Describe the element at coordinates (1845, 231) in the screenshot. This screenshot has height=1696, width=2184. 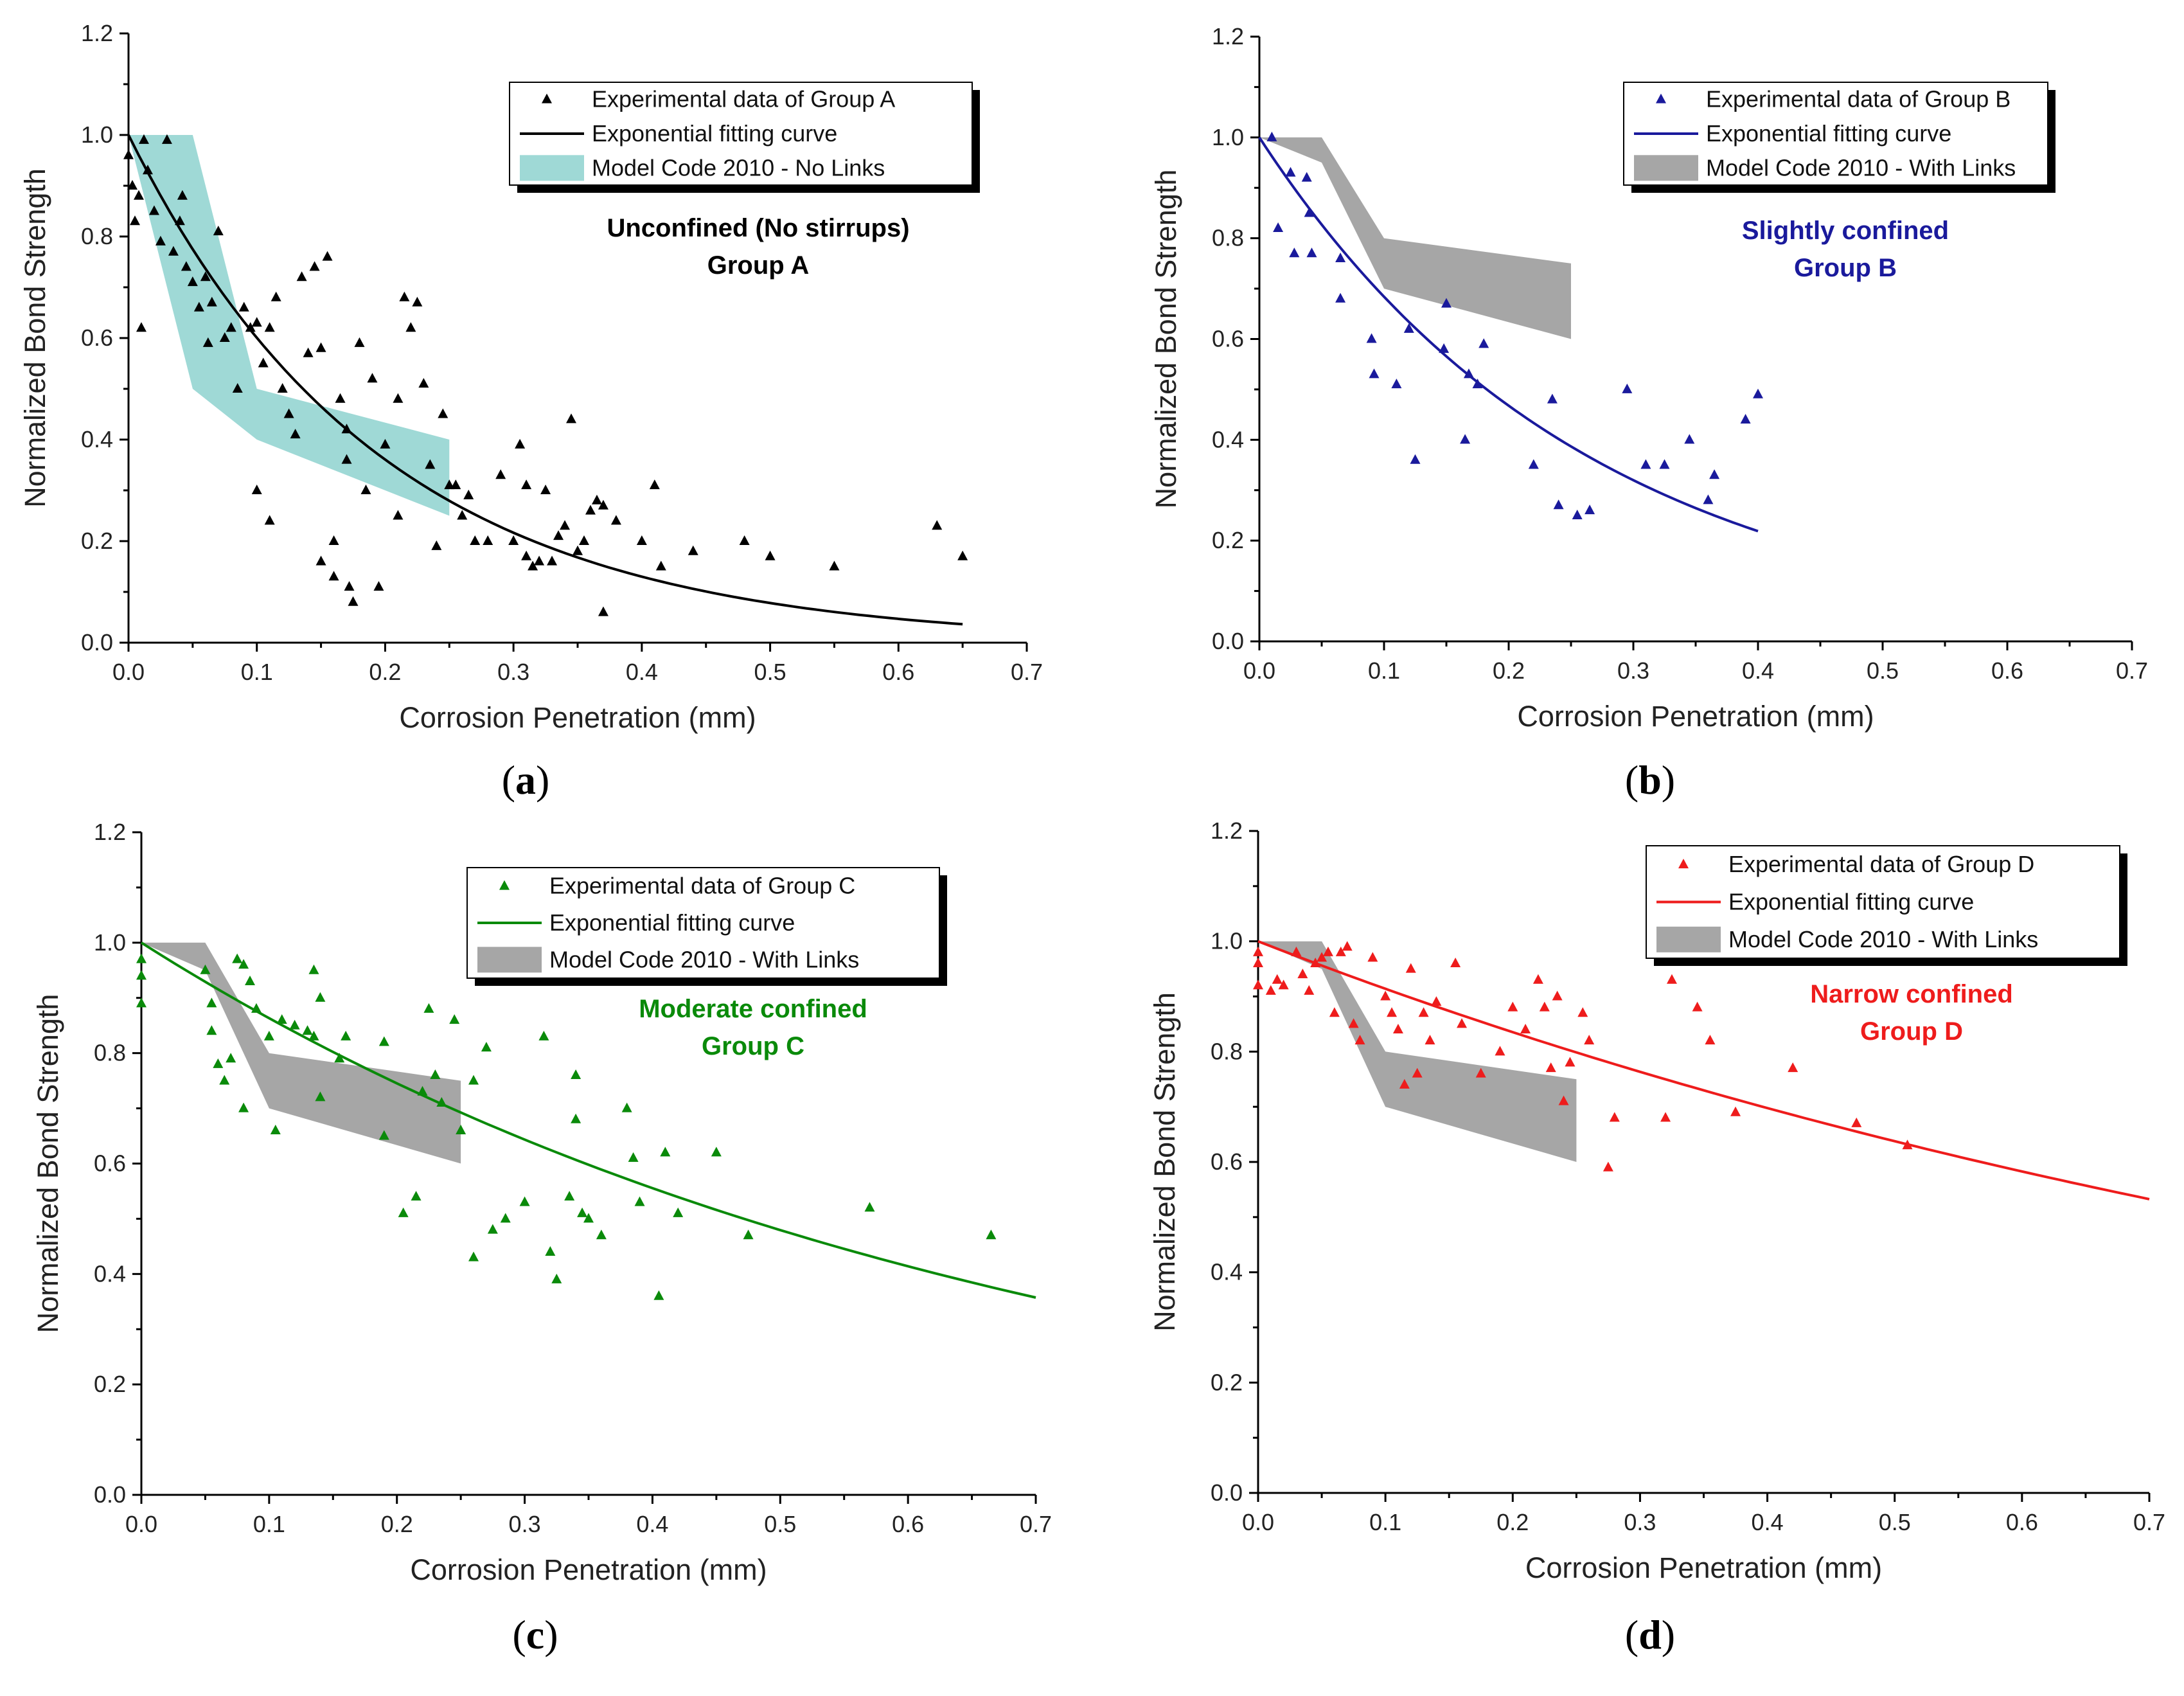
I see `group-annotation: Slightly confined` at that location.